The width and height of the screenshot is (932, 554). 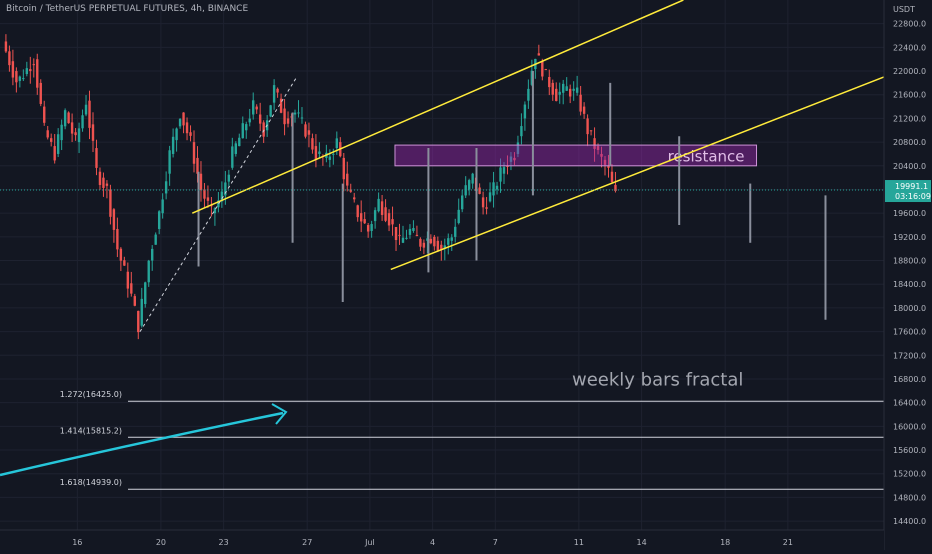 What do you see at coordinates (909, 284) in the screenshot?
I see `y-tick-label: 18400.0` at bounding box center [909, 284].